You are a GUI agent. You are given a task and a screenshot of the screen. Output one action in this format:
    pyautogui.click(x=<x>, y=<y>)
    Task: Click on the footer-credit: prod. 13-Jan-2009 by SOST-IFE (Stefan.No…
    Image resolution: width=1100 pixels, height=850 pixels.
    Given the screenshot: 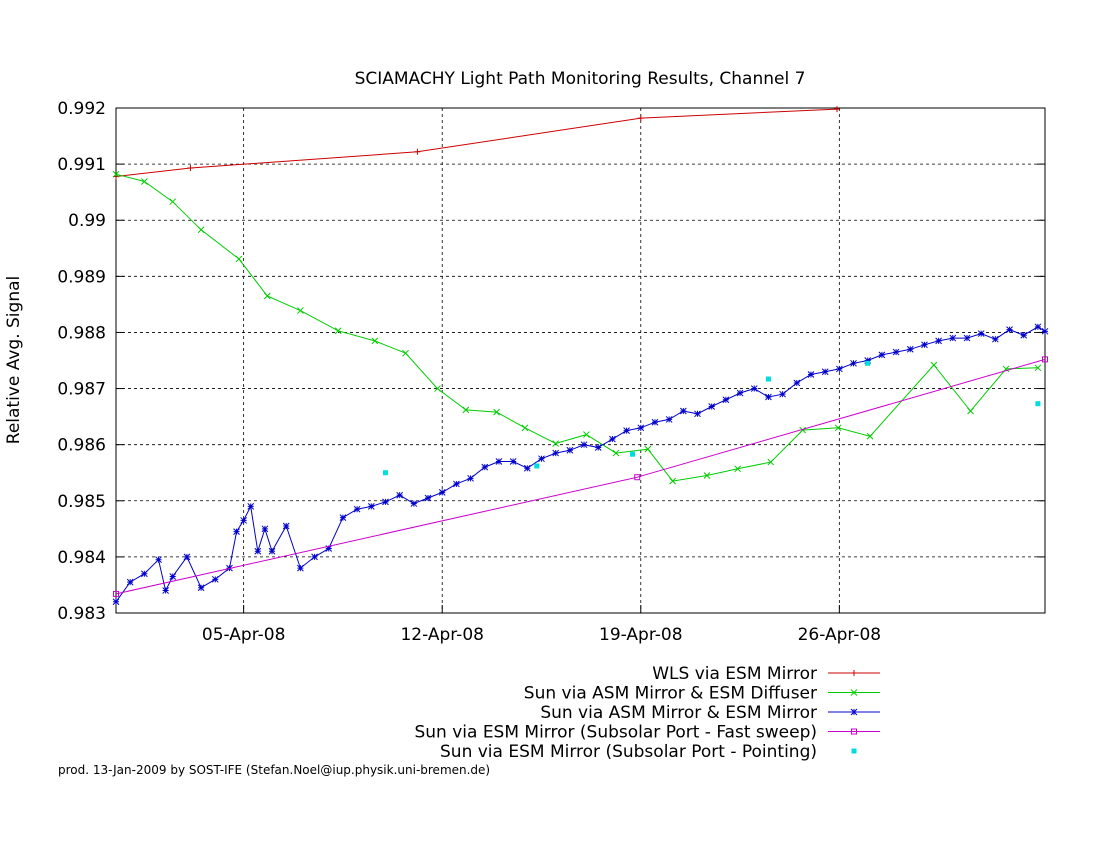 What is the action you would take?
    pyautogui.click(x=274, y=770)
    